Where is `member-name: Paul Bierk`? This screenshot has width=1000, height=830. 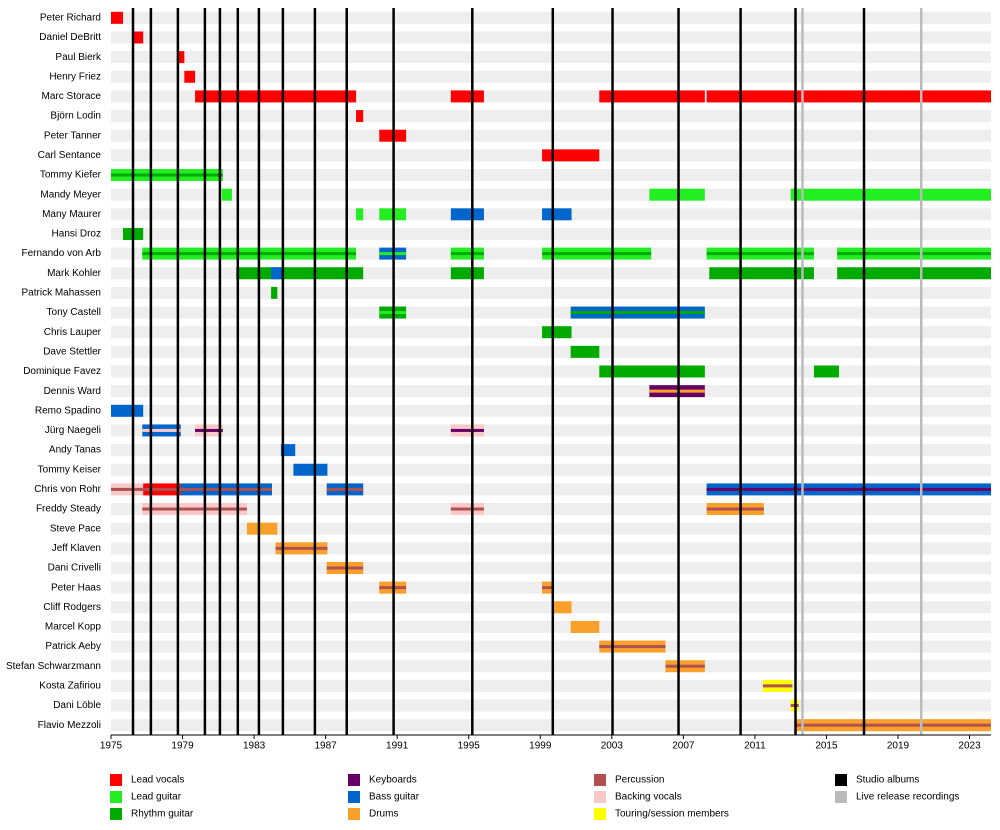 member-name: Paul Bierk is located at coordinates (78, 57).